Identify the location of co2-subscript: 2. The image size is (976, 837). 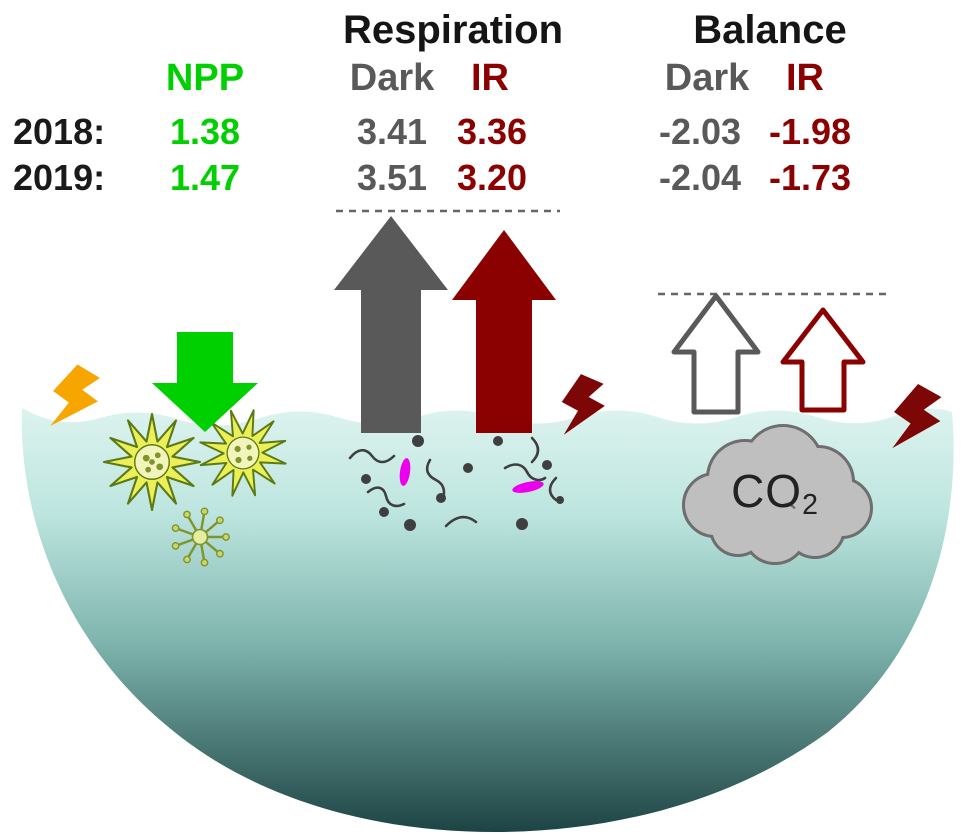
(810, 505).